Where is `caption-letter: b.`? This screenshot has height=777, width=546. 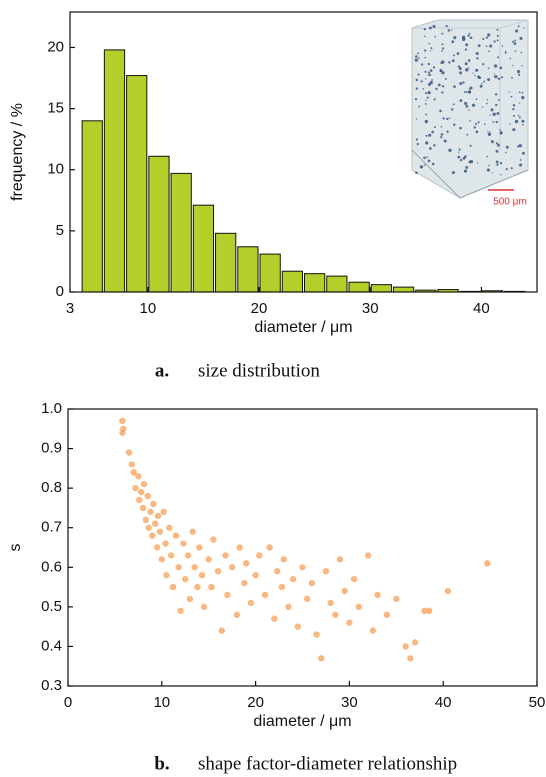 caption-letter: b. is located at coordinates (161, 763).